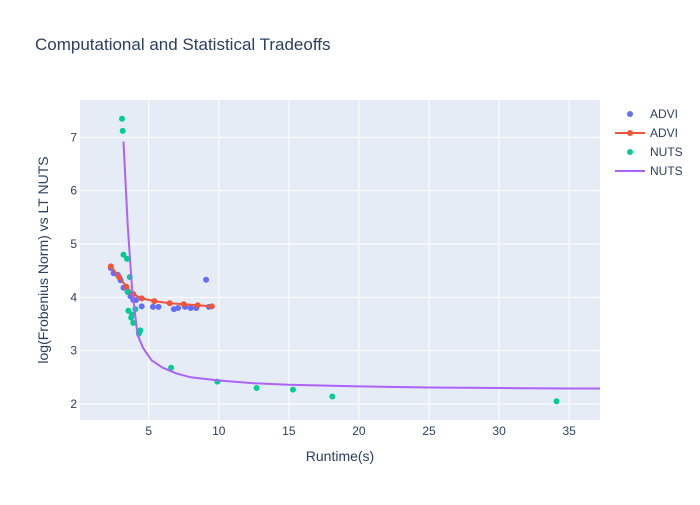  Describe the element at coordinates (73, 404) in the screenshot. I see `y-tick-label: 2` at that location.